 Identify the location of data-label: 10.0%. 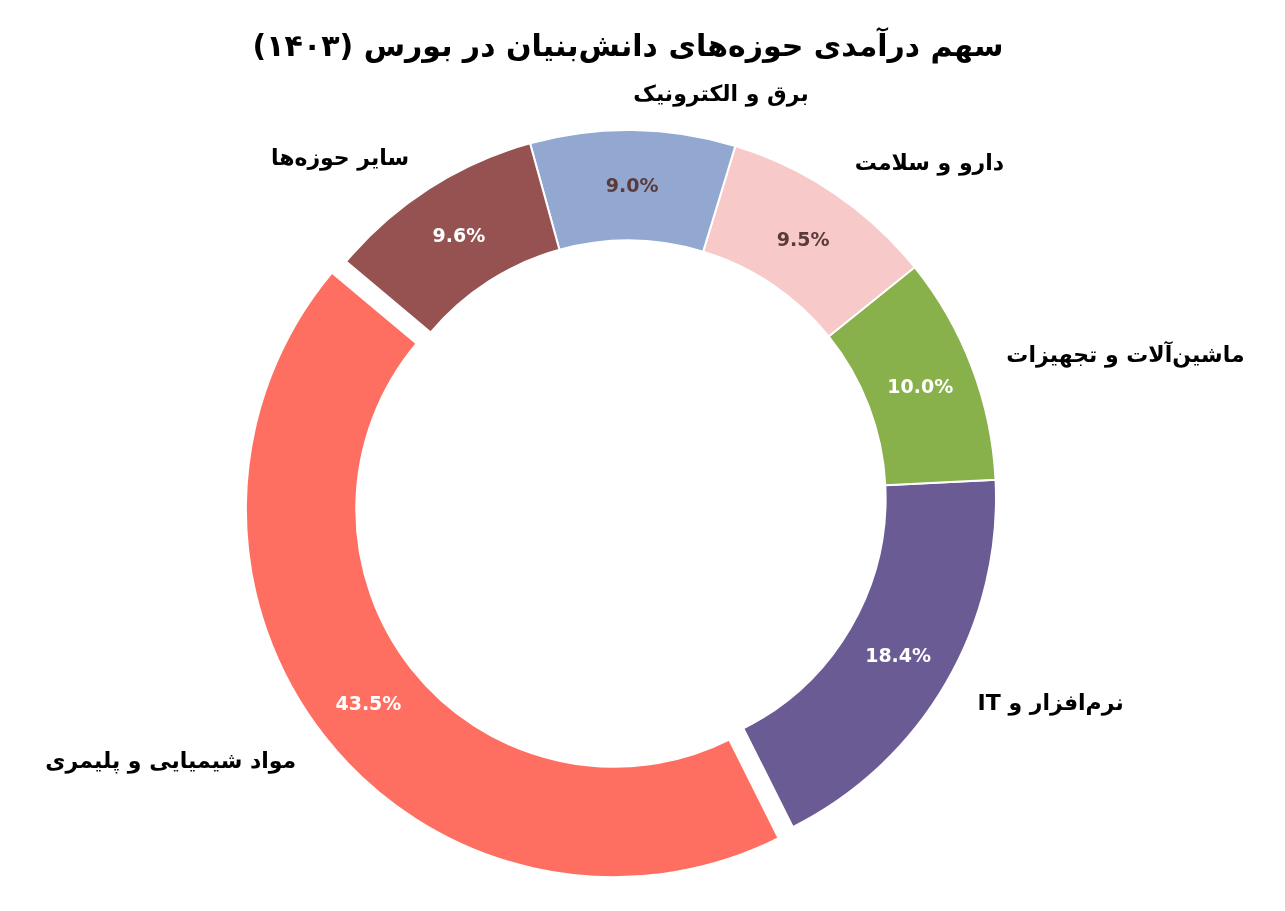
(920, 386).